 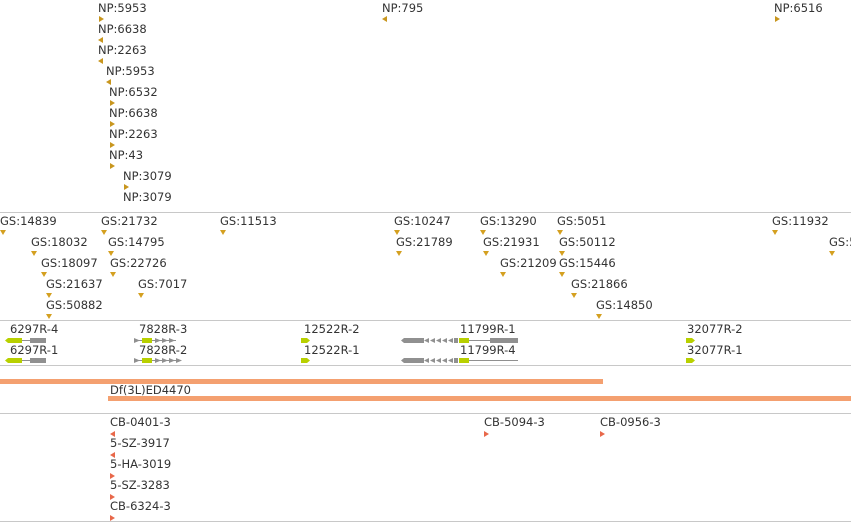 What do you see at coordinates (624, 305) in the screenshot?
I see `gs-label: GS:14850` at bounding box center [624, 305].